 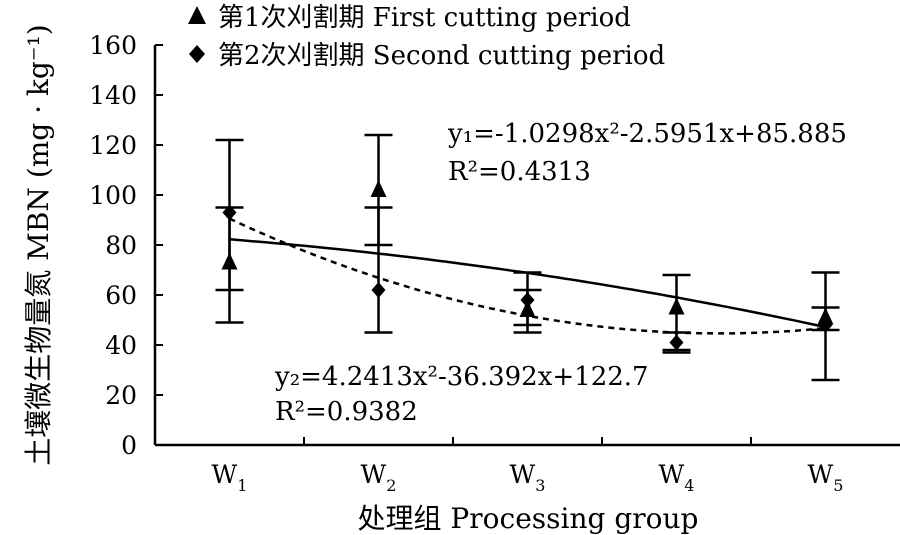 What do you see at coordinates (230, 477) in the screenshot?
I see `x-tick-label: W1` at bounding box center [230, 477].